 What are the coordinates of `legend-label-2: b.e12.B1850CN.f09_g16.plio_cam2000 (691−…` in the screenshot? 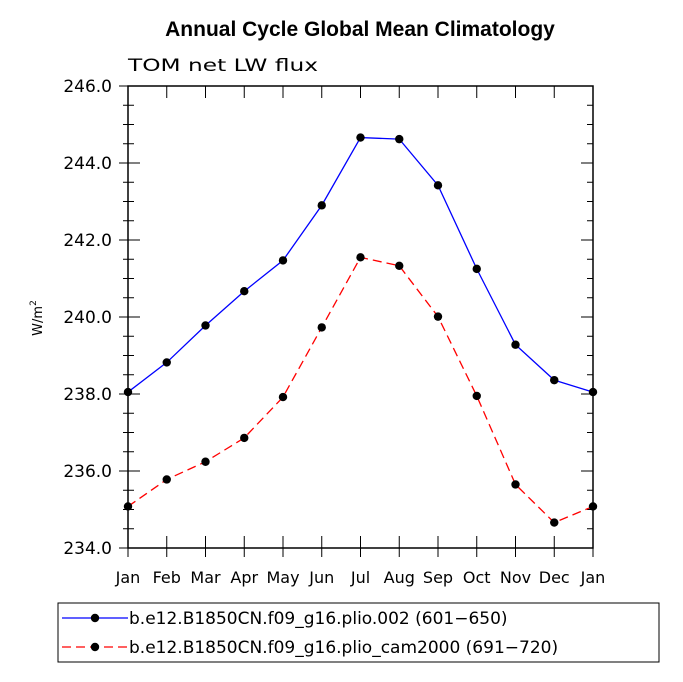 It's located at (343, 648).